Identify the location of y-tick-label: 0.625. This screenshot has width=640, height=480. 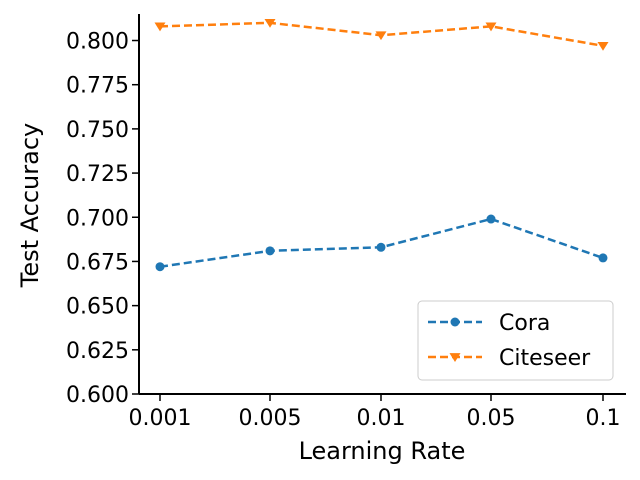
(97, 351).